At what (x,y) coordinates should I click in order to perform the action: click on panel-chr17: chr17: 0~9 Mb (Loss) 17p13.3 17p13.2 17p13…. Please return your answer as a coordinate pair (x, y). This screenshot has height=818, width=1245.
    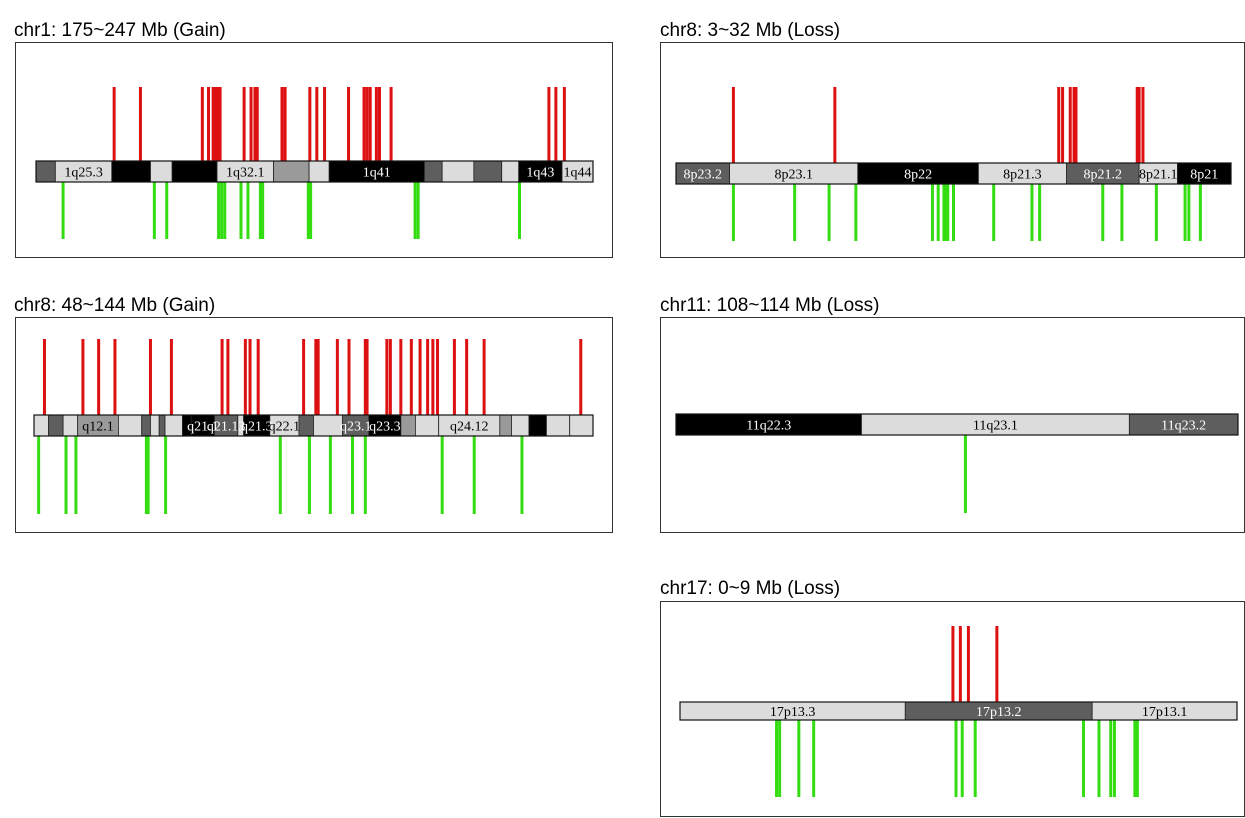
    Looking at the image, I should click on (952, 697).